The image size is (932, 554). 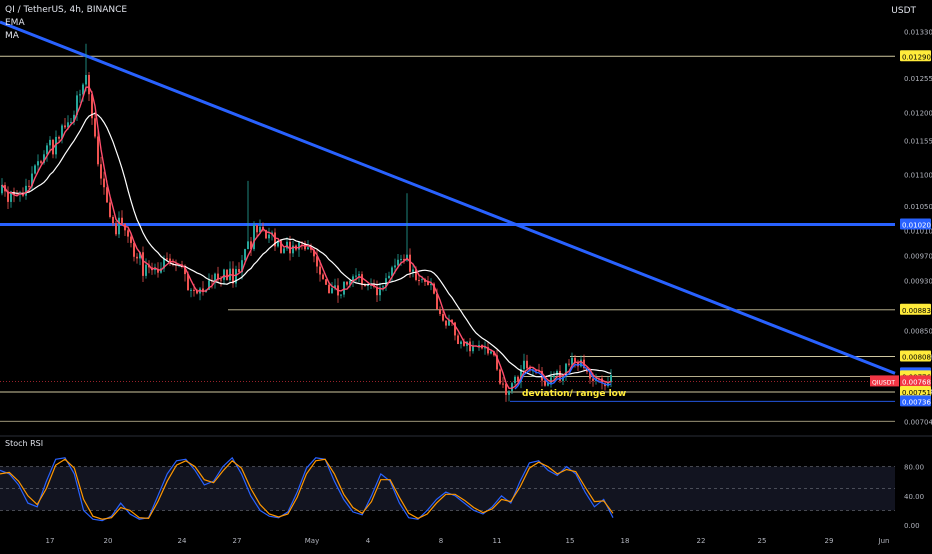 I want to click on y-tick-label: 0.01200, so click(x=918, y=113).